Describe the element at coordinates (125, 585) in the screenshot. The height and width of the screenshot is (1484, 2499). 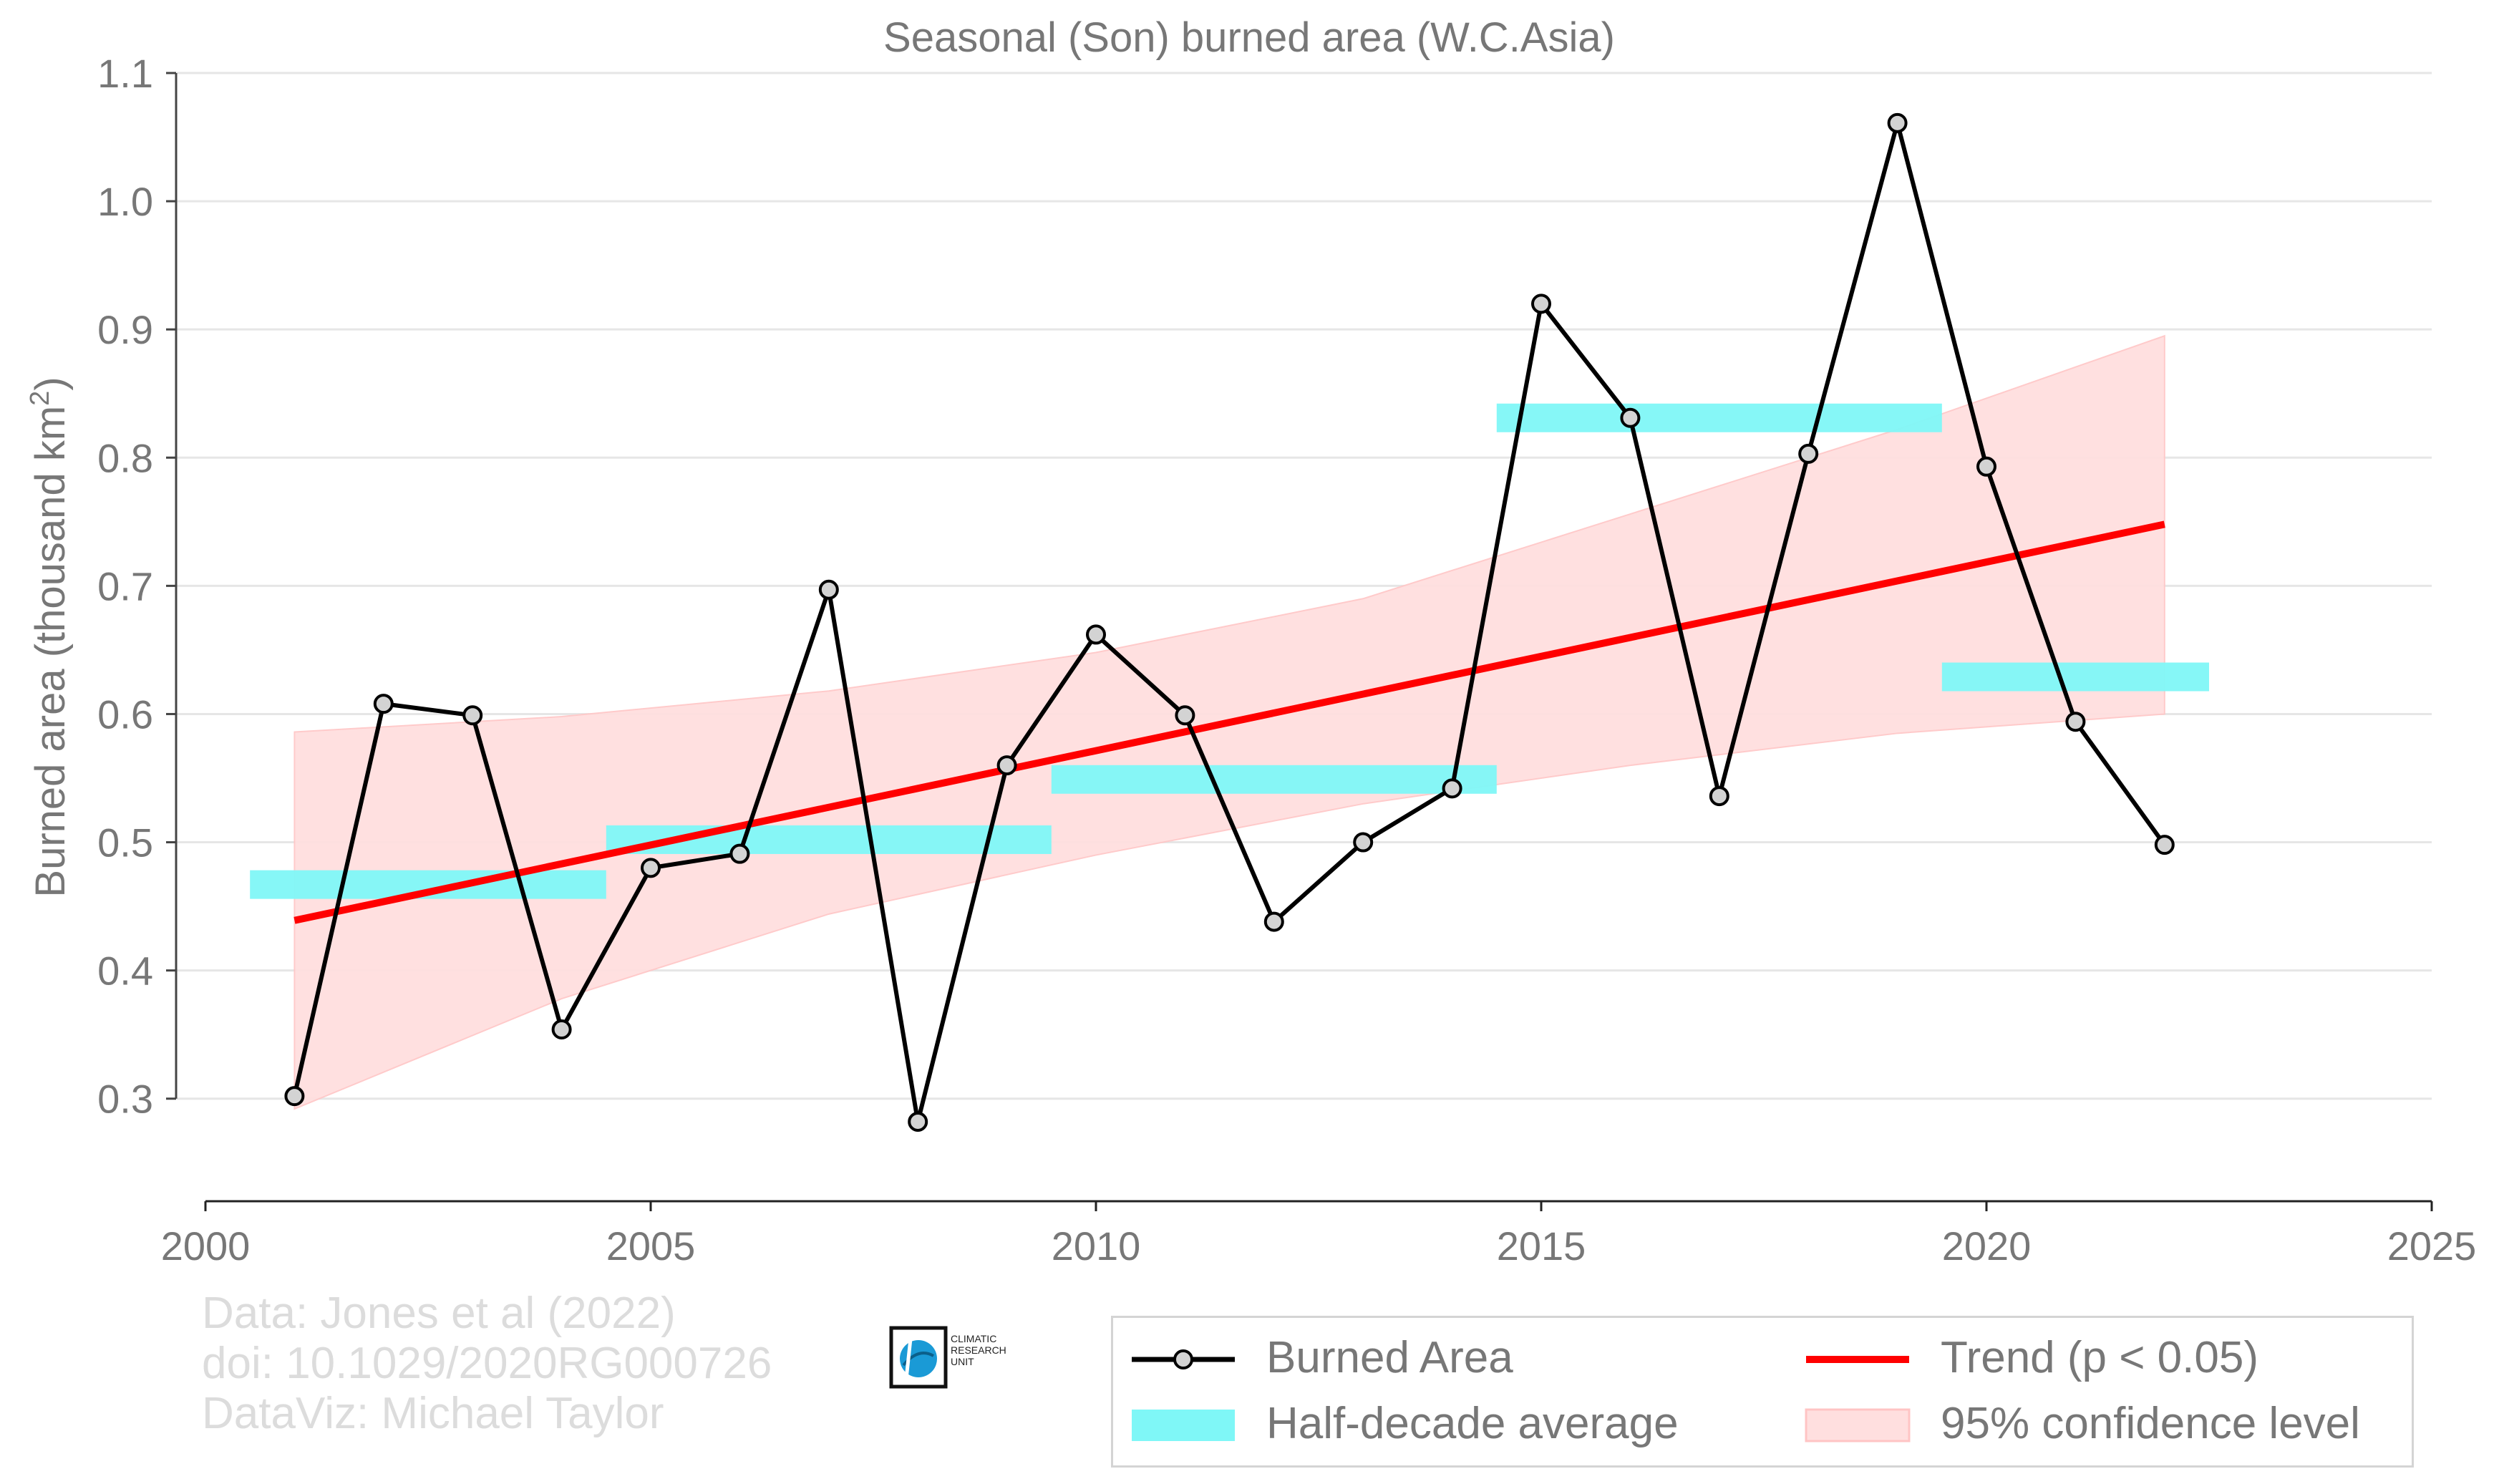
I see `y-tick-label: 0.7` at that location.